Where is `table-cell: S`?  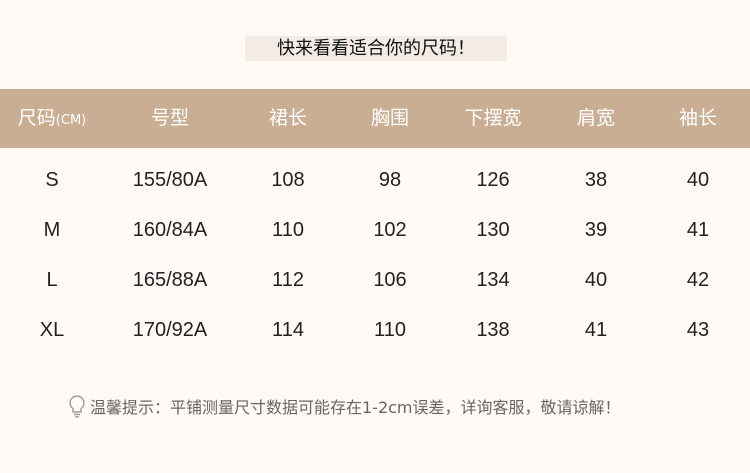
table-cell: S is located at coordinates (52, 180).